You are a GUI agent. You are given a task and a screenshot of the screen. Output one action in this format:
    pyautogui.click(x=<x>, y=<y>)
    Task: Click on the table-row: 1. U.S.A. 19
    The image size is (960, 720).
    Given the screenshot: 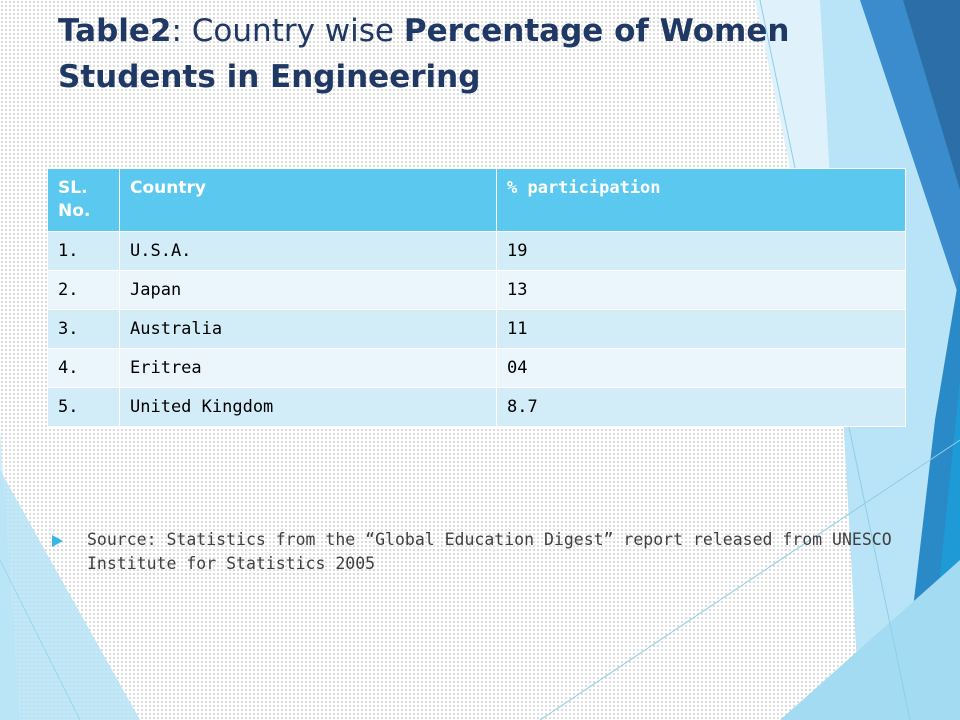 What is the action you would take?
    pyautogui.click(x=476, y=251)
    